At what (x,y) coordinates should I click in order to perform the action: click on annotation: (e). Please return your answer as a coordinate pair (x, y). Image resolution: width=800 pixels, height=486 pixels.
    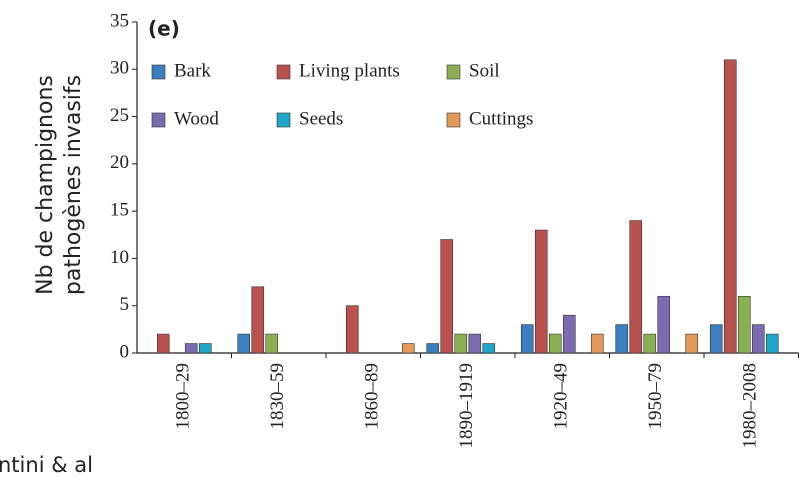
    Looking at the image, I should click on (164, 29).